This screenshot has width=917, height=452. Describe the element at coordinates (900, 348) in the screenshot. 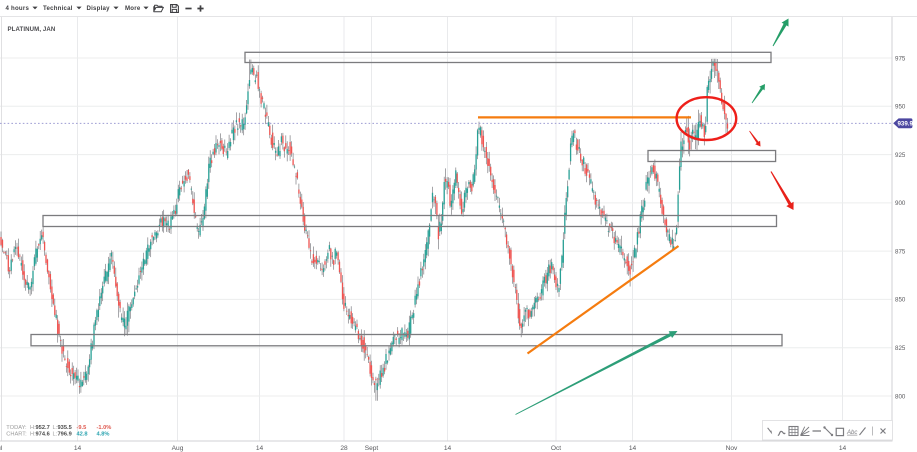

I see `svg-text: 825` at that location.